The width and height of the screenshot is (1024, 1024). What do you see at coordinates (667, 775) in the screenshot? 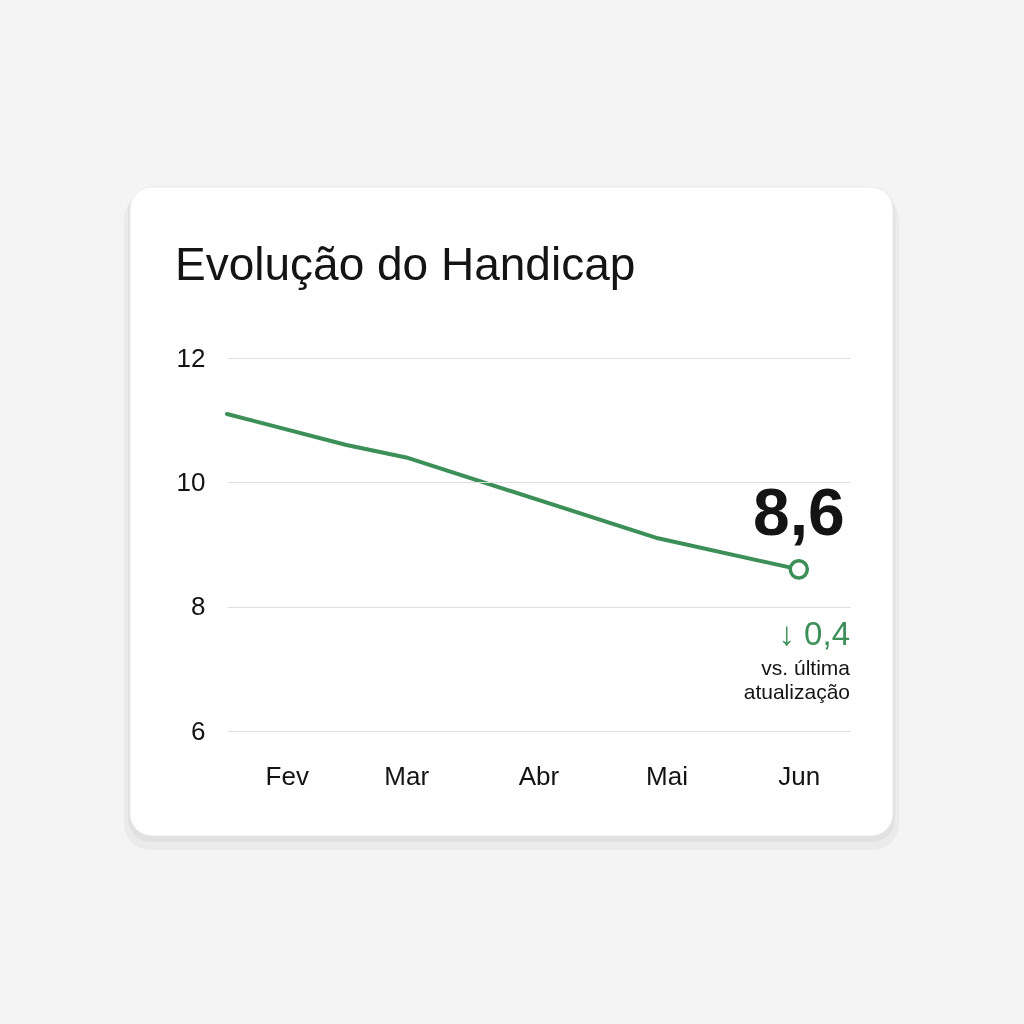
I see `x-tick-label: Mai` at bounding box center [667, 775].